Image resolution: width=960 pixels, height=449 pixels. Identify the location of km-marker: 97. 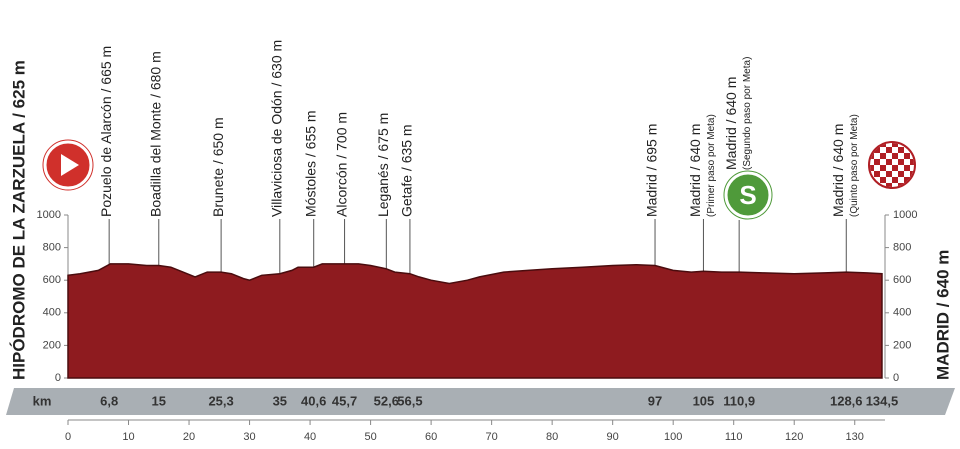
(655, 400).